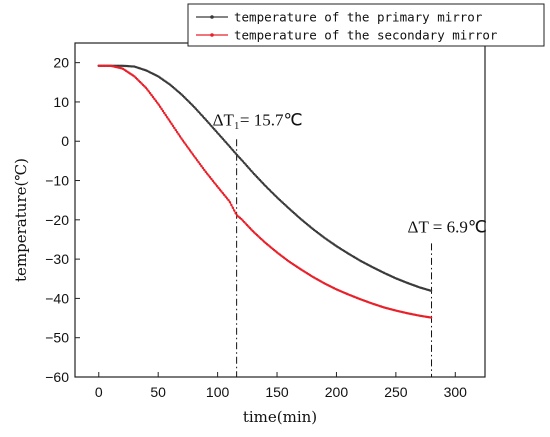  What do you see at coordinates (57, 298) in the screenshot?
I see `y-tick-label: −40` at bounding box center [57, 298].